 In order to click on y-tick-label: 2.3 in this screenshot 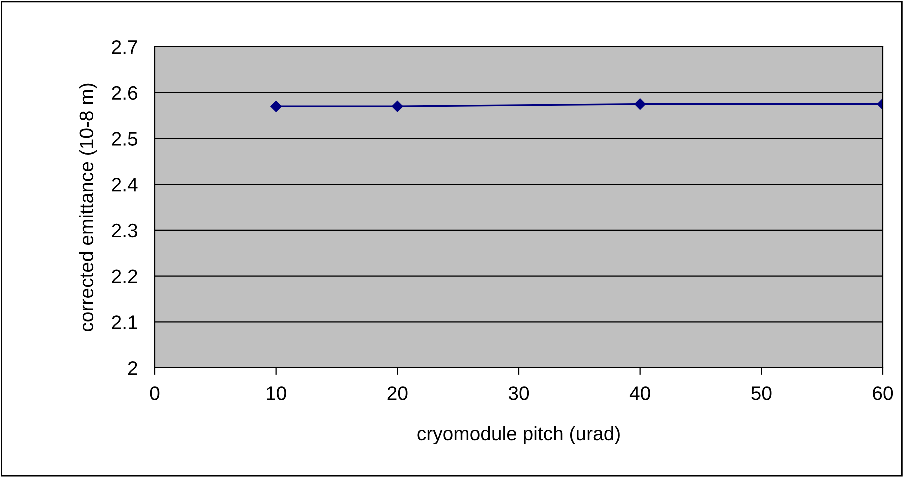, I will do `click(125, 231)`.